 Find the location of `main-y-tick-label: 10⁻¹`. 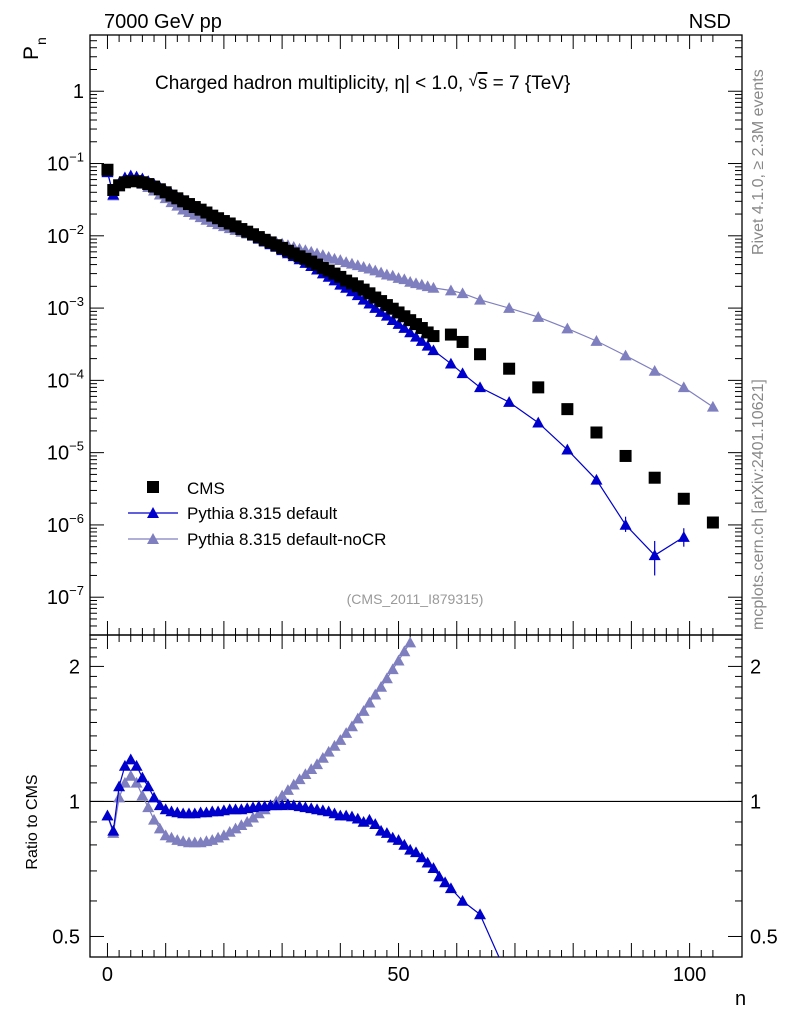

main-y-tick-label: 10⁻¹ is located at coordinates (65, 163).